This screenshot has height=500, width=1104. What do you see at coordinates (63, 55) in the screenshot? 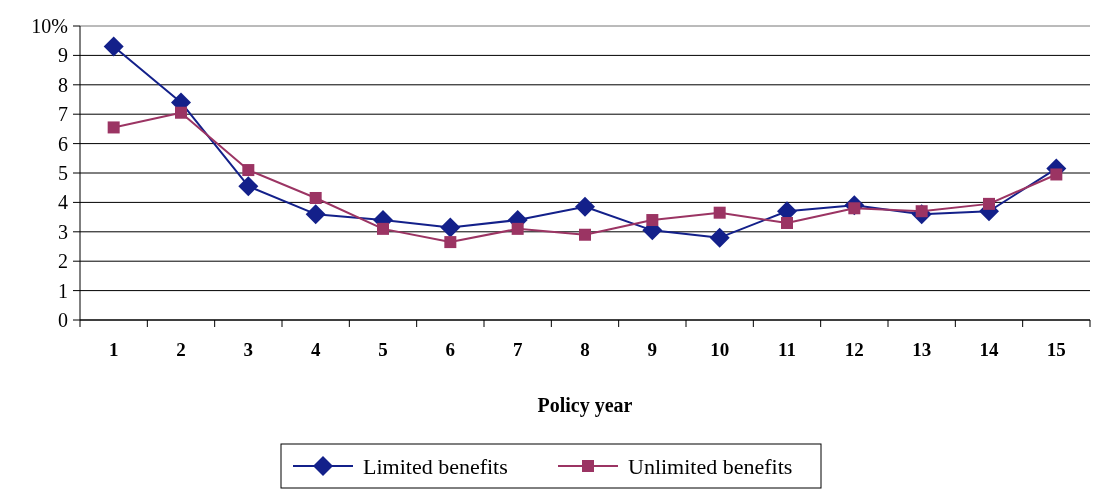
I see `y-tick-label: 9` at bounding box center [63, 55].